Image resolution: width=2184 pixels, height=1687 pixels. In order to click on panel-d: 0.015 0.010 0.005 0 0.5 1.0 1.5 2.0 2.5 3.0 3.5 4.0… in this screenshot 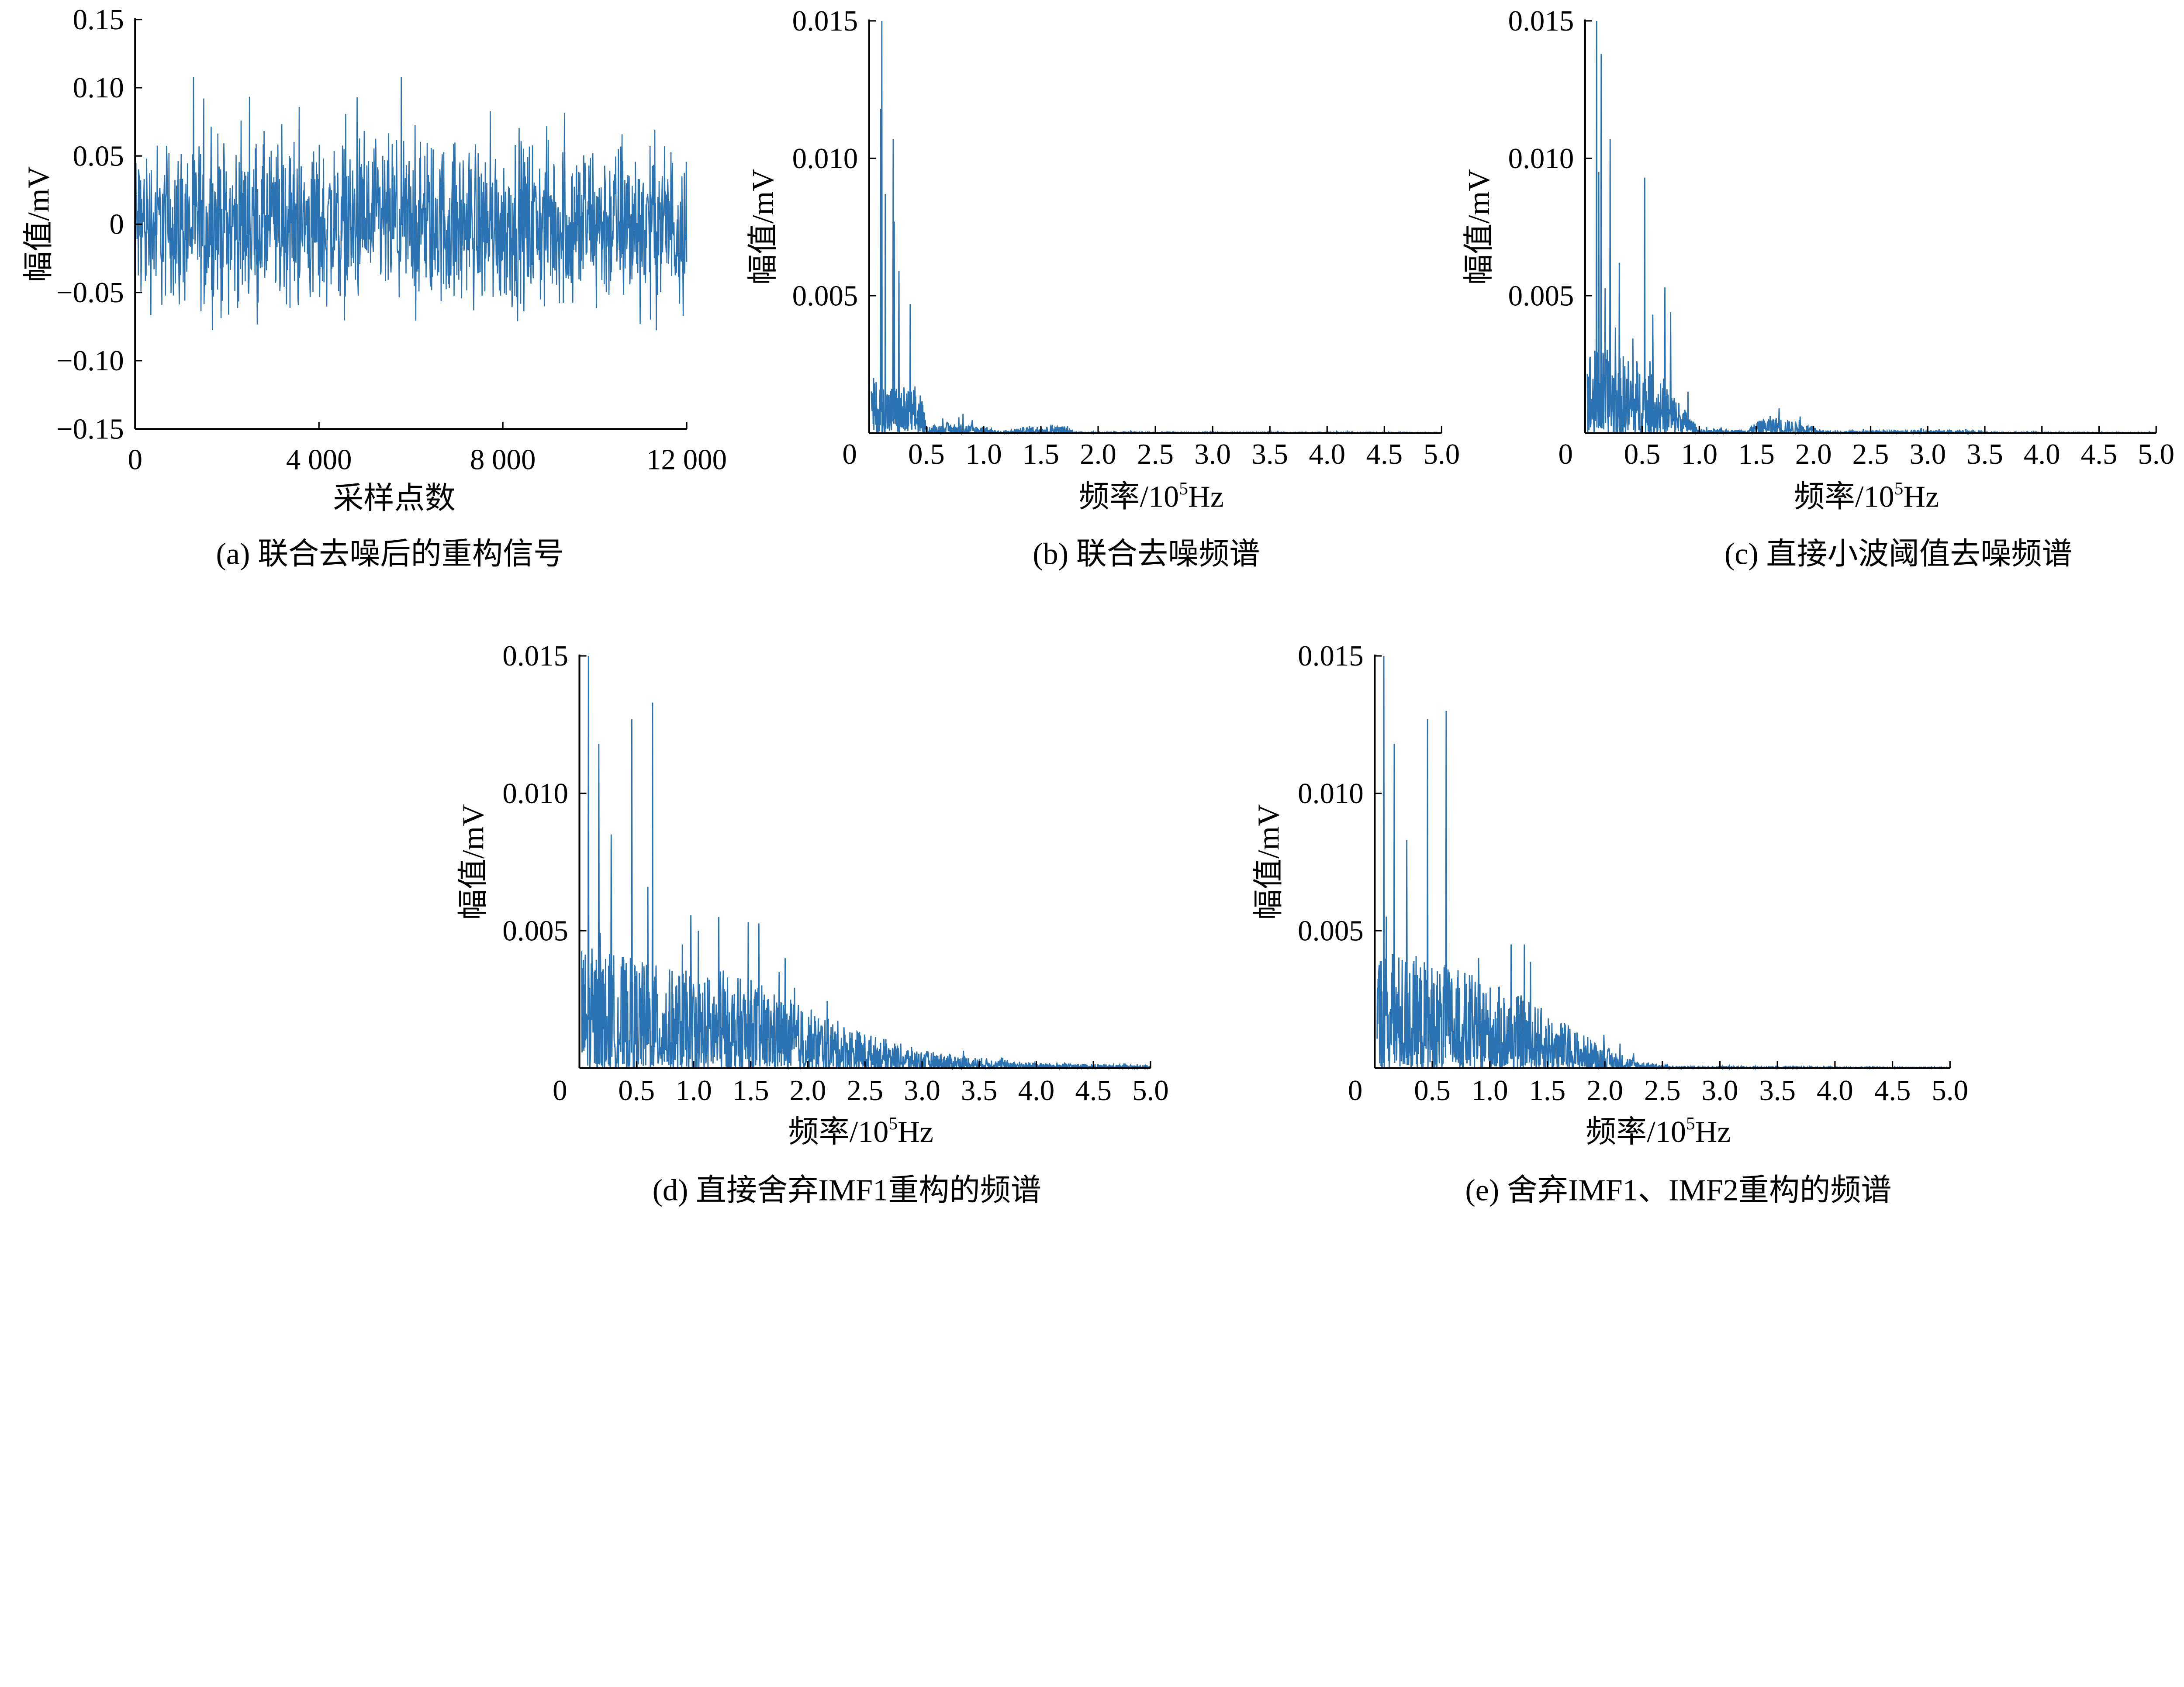, I will do `click(812, 923)`.